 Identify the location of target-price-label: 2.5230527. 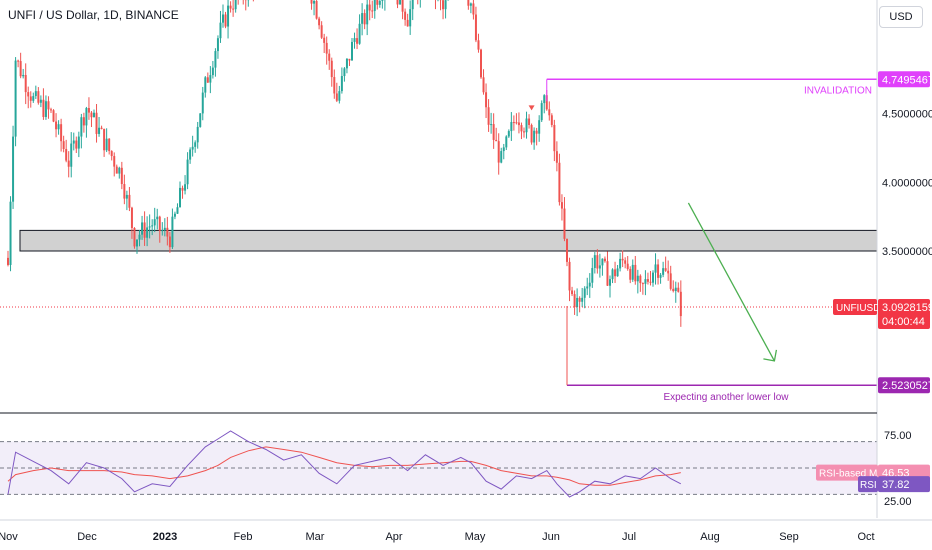
(907, 386).